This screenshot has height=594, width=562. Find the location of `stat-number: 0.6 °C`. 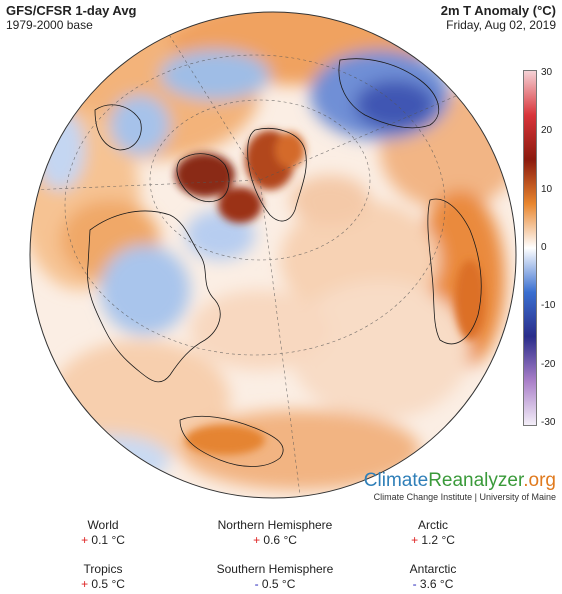

stat-number: 0.6 °C is located at coordinates (278, 540).